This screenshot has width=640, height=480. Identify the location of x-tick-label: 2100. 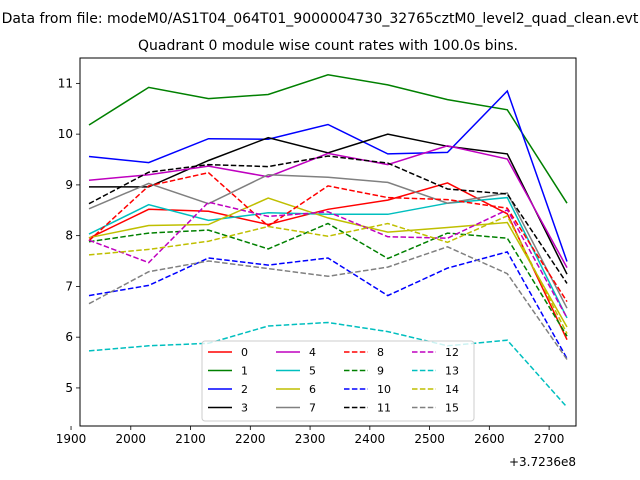
(190, 439).